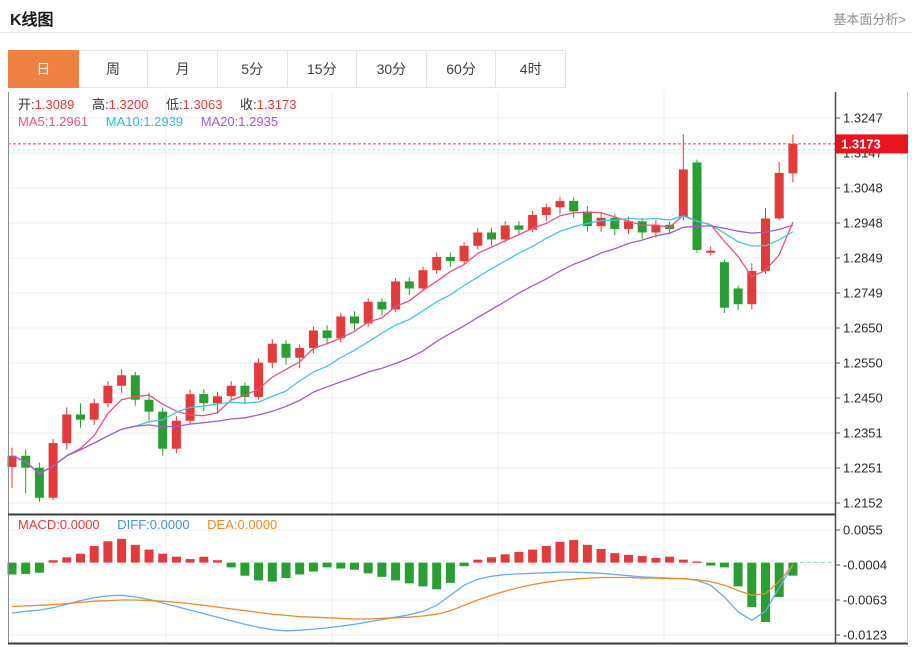  I want to click on svg-text: 1.2251, so click(863, 468).